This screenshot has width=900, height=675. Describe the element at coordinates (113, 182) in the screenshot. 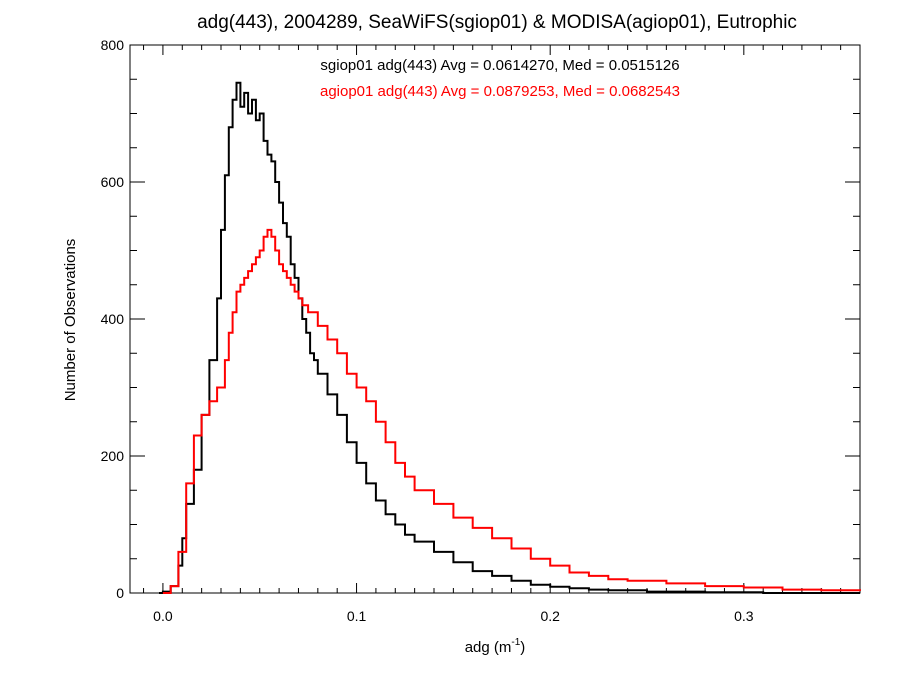

I see `y-tick-label: 600` at that location.